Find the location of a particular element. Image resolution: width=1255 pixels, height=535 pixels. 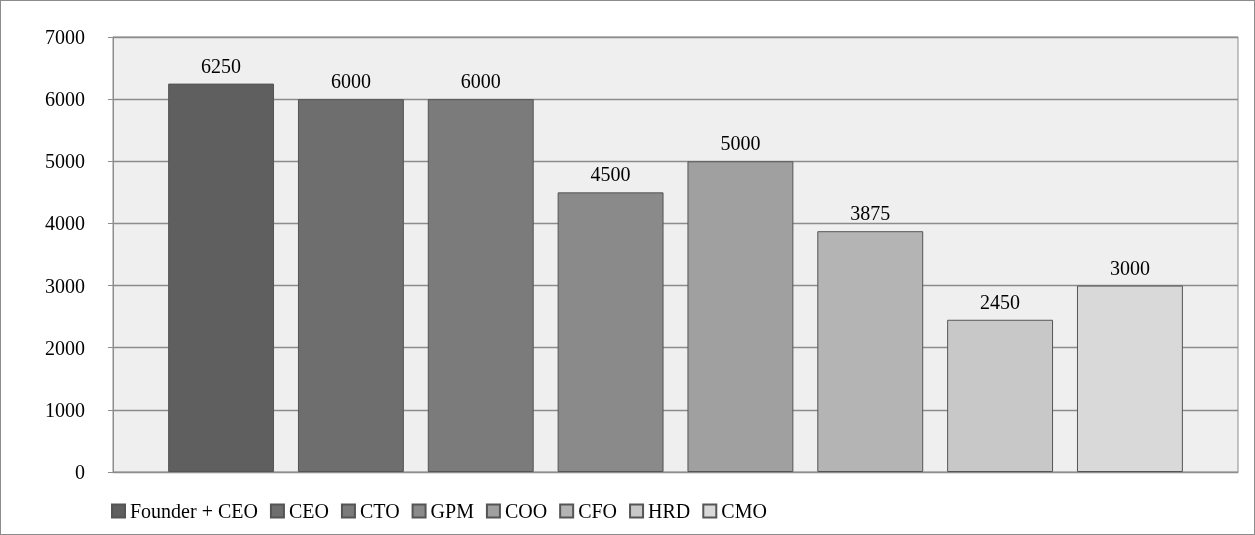

y-tick-label: 2000 is located at coordinates (65, 347).